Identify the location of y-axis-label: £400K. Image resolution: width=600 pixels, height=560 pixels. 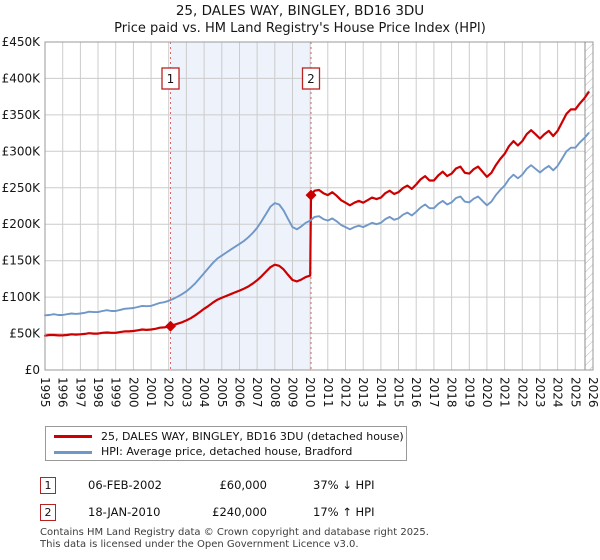
(22, 78).